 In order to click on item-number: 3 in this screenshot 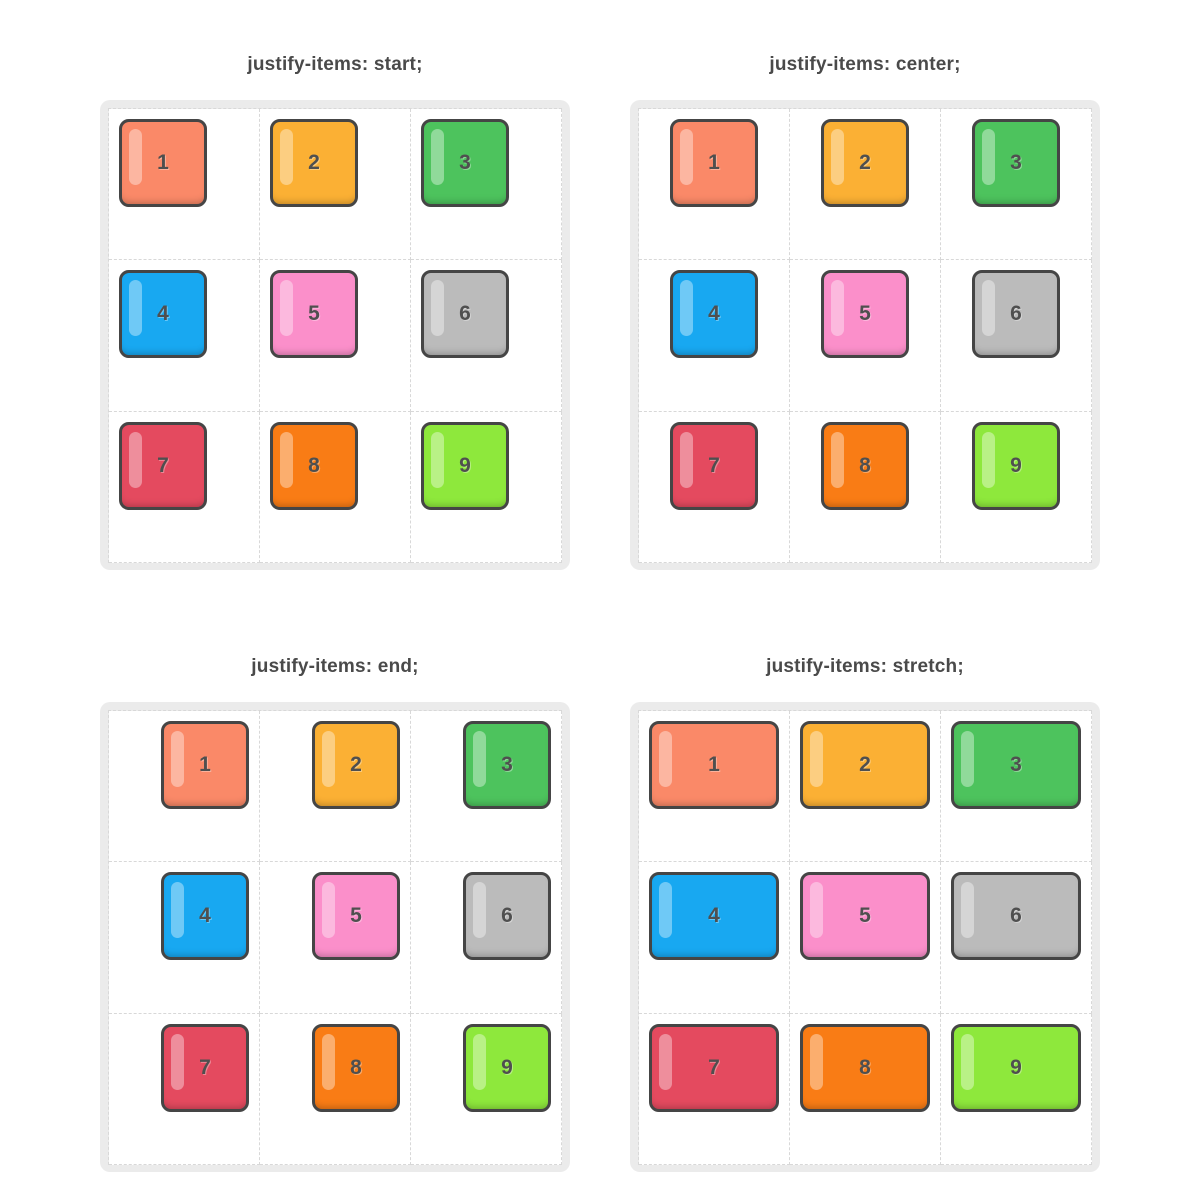, I will do `click(507, 764)`.